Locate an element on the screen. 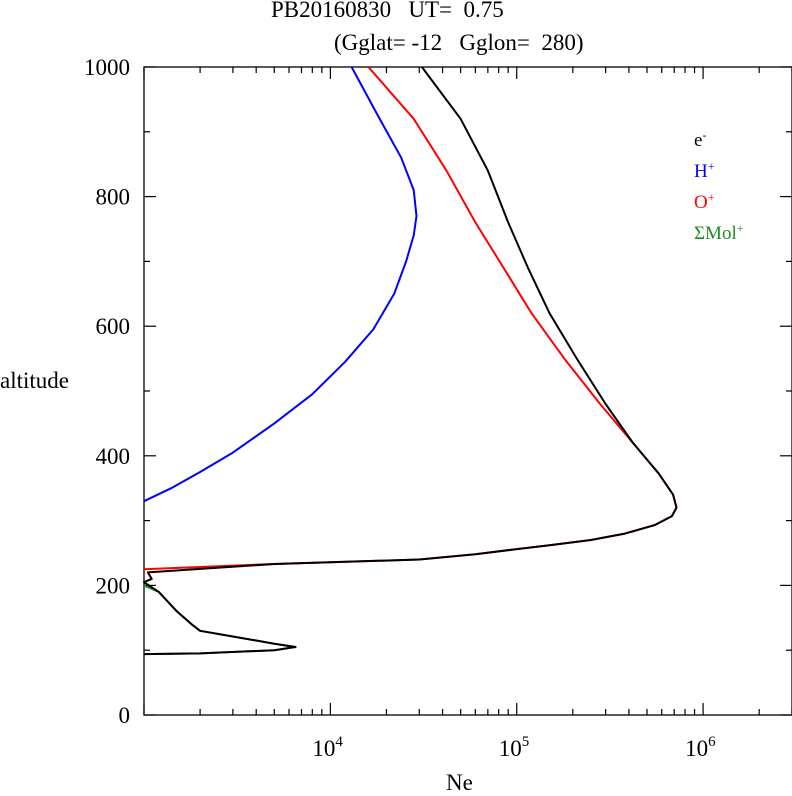 This screenshot has width=792, height=796. y-tick-label: 400 is located at coordinates (113, 456).